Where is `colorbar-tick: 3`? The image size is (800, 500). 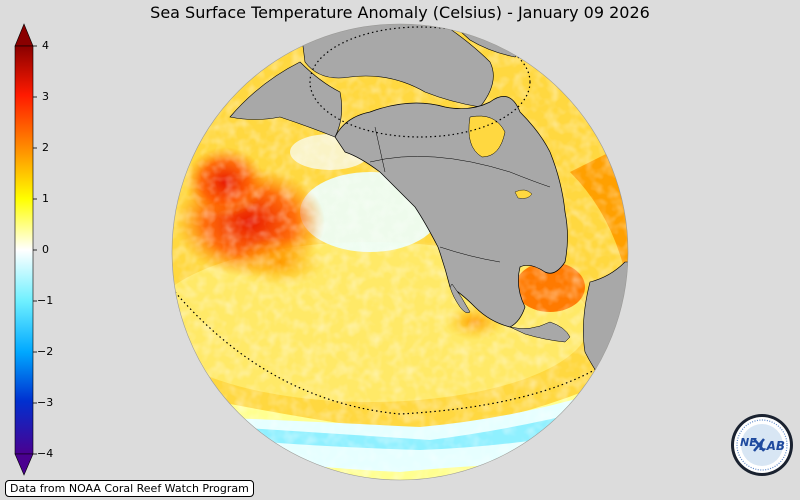
colorbar-tick: 3 is located at coordinates (45, 96).